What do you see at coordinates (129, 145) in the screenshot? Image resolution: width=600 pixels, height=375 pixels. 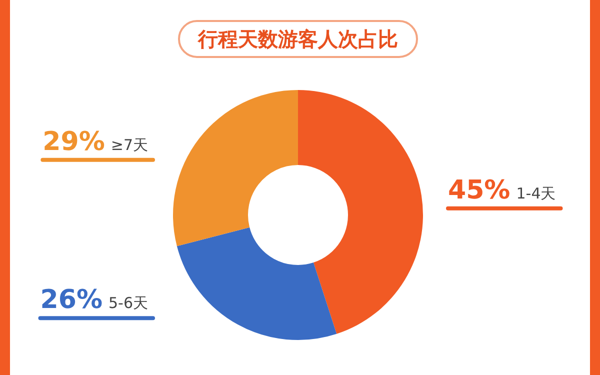 I see `slice-label: ≥7天` at bounding box center [129, 145].